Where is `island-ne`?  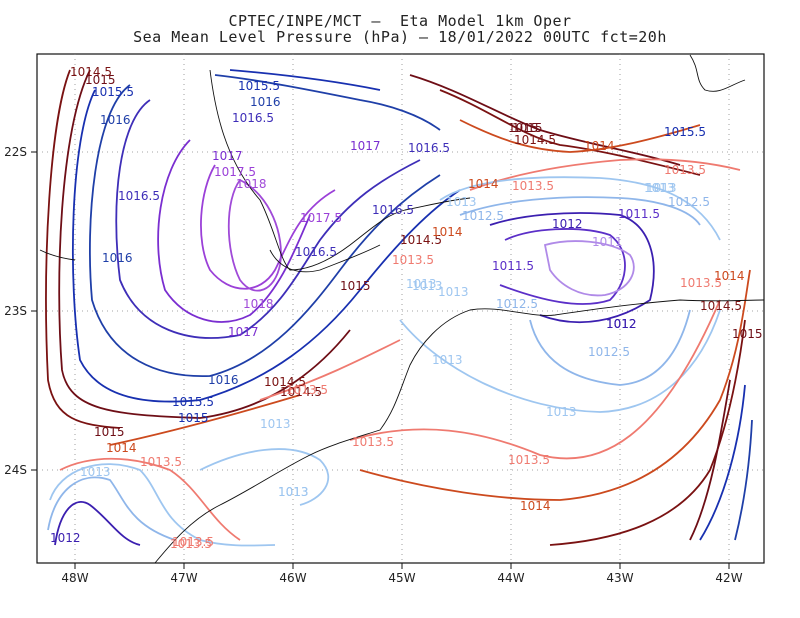
island-ne is located at coordinates (717, 73).